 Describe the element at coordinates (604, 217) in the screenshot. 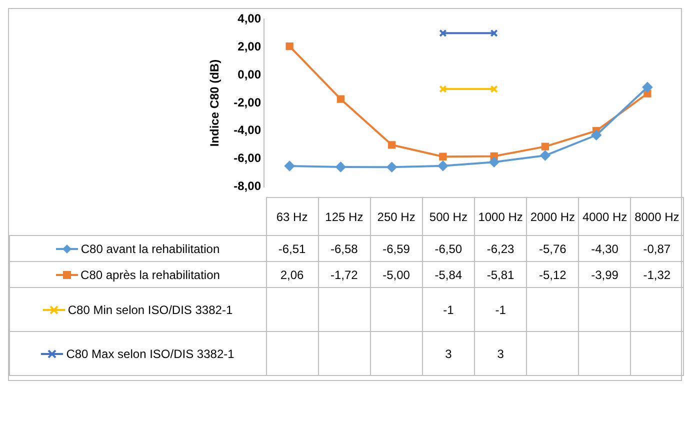

I see `x-tick-label: 4000 Hz` at that location.